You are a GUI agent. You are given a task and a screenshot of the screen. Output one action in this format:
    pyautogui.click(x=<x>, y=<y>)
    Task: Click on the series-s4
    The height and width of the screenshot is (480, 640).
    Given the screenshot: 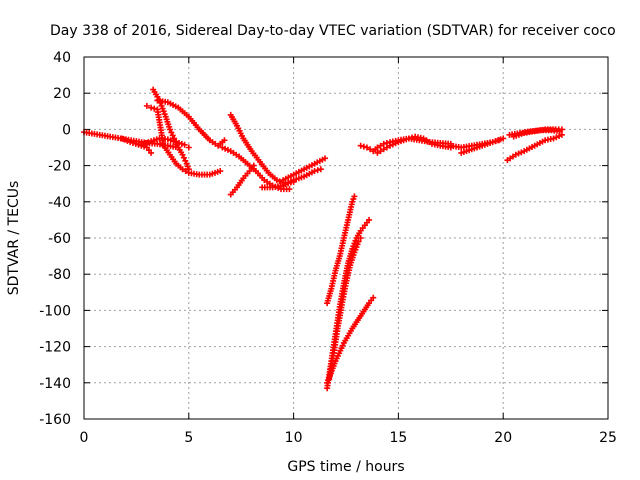 What is the action you would take?
    pyautogui.click(x=171, y=129)
    